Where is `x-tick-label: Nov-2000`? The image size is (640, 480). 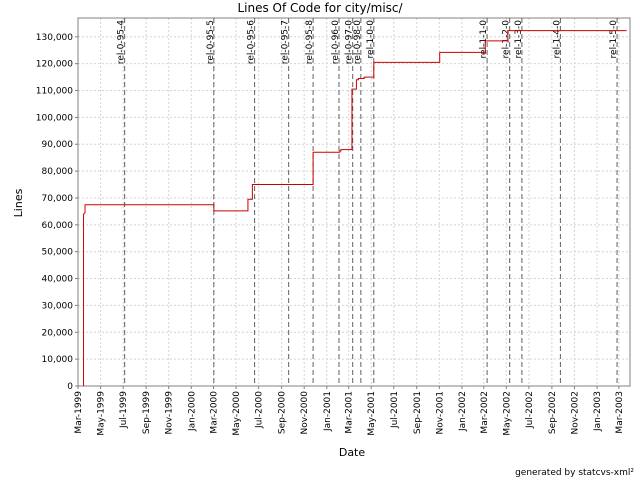 x-tick-label: Nov-2000 is located at coordinates (305, 413).